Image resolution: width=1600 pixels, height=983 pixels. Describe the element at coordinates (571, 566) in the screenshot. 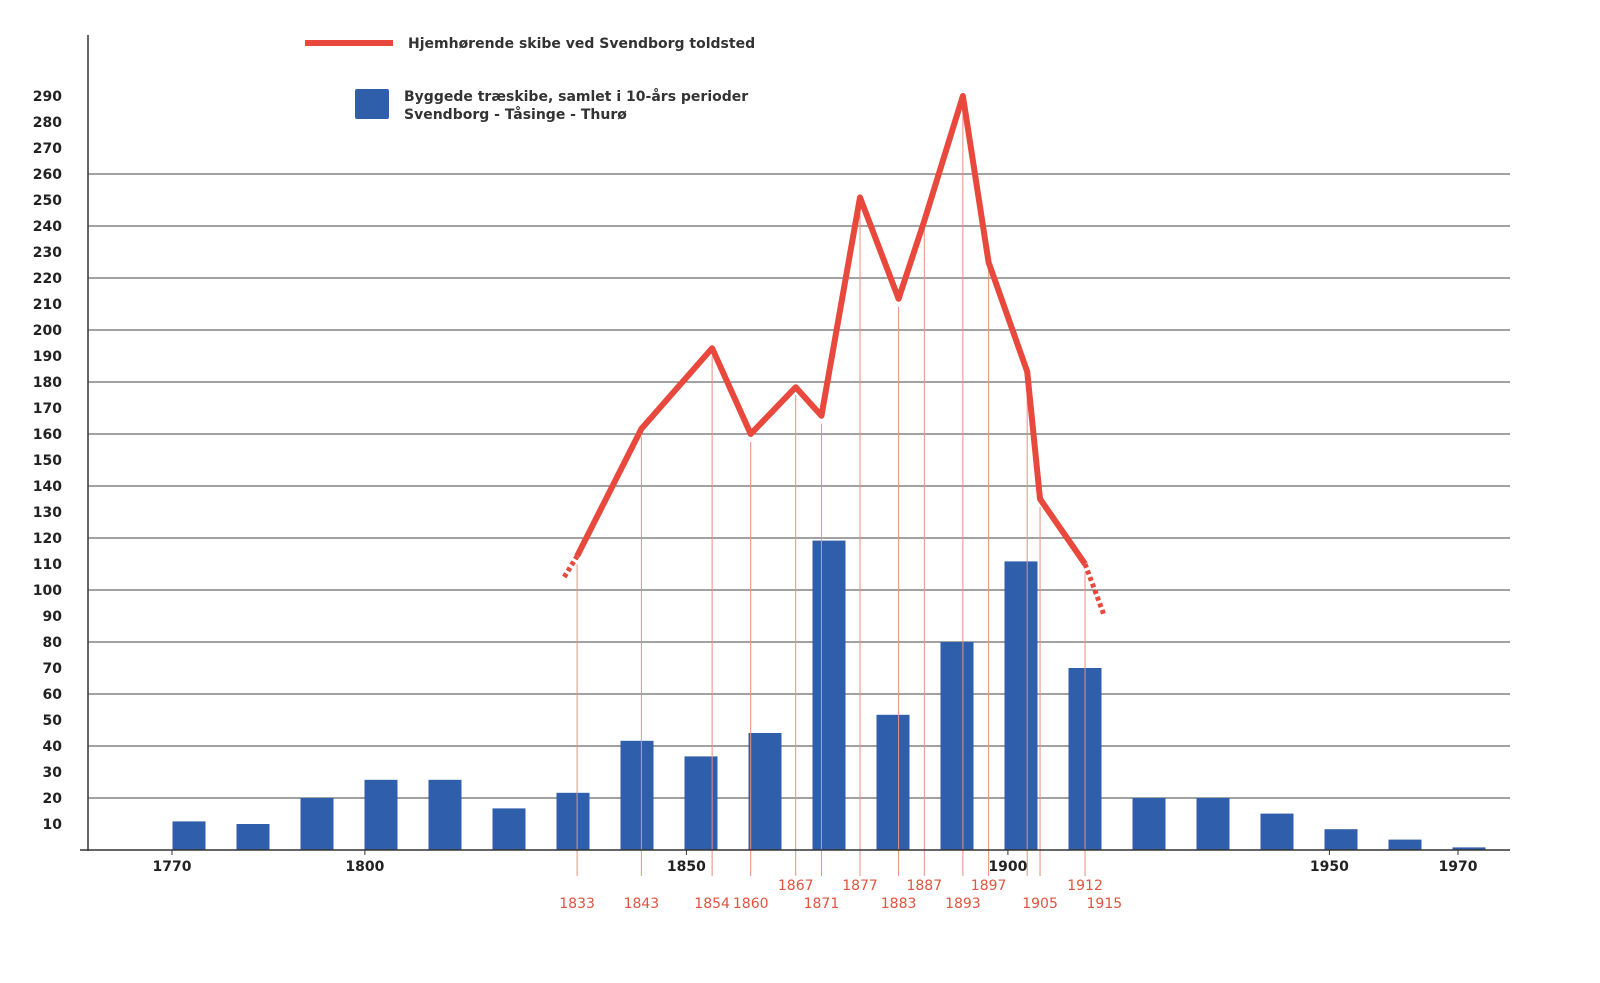

I see `line-dashed-start` at that location.